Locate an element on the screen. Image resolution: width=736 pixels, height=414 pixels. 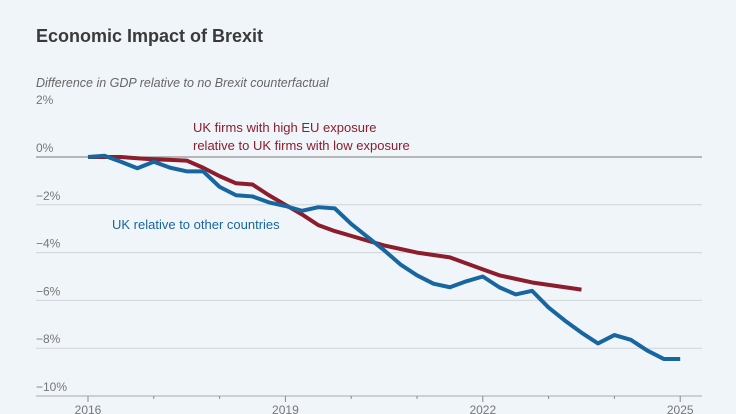
x-tick-label: 2022 is located at coordinates (482, 408).